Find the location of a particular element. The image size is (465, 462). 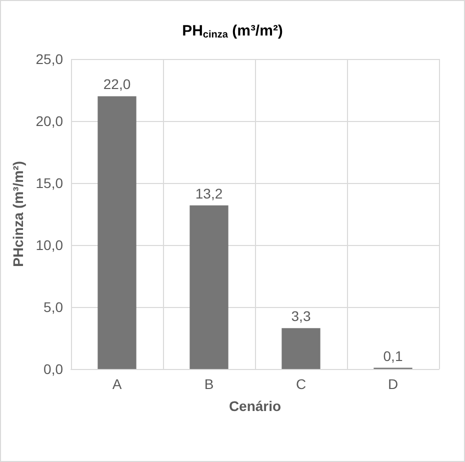

x-tick-label: C is located at coordinates (301, 384).